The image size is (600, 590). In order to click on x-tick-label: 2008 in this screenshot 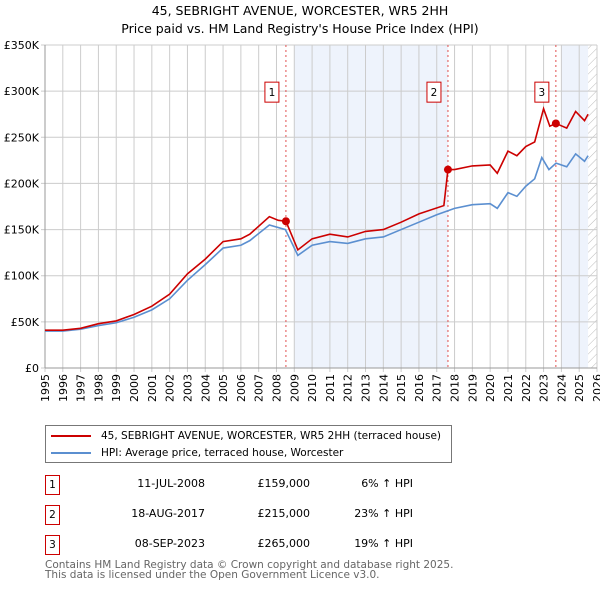, I will do `click(276, 388)`.